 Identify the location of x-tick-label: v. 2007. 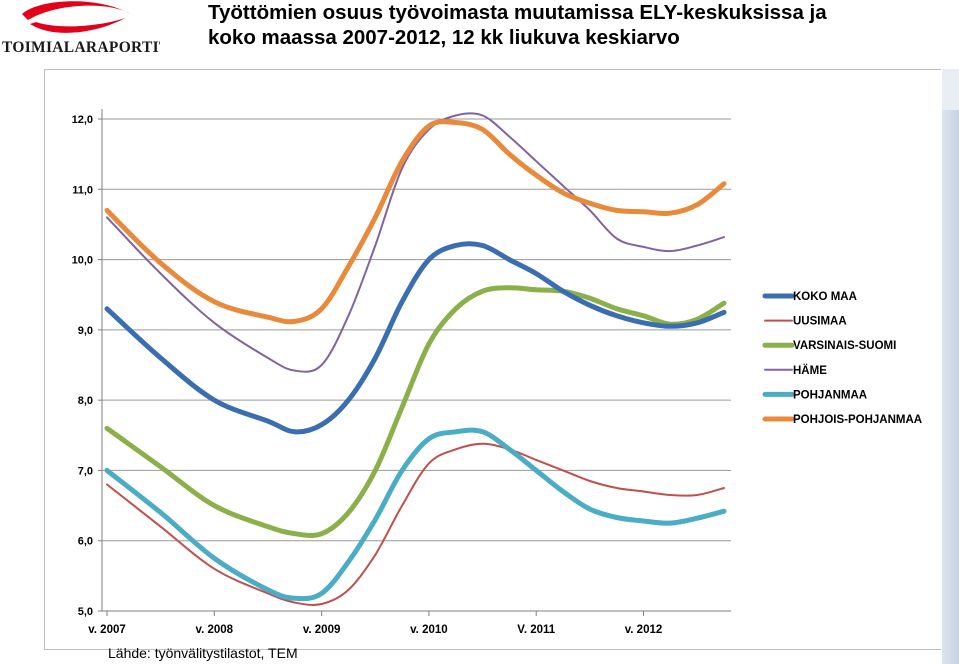
(107, 630).